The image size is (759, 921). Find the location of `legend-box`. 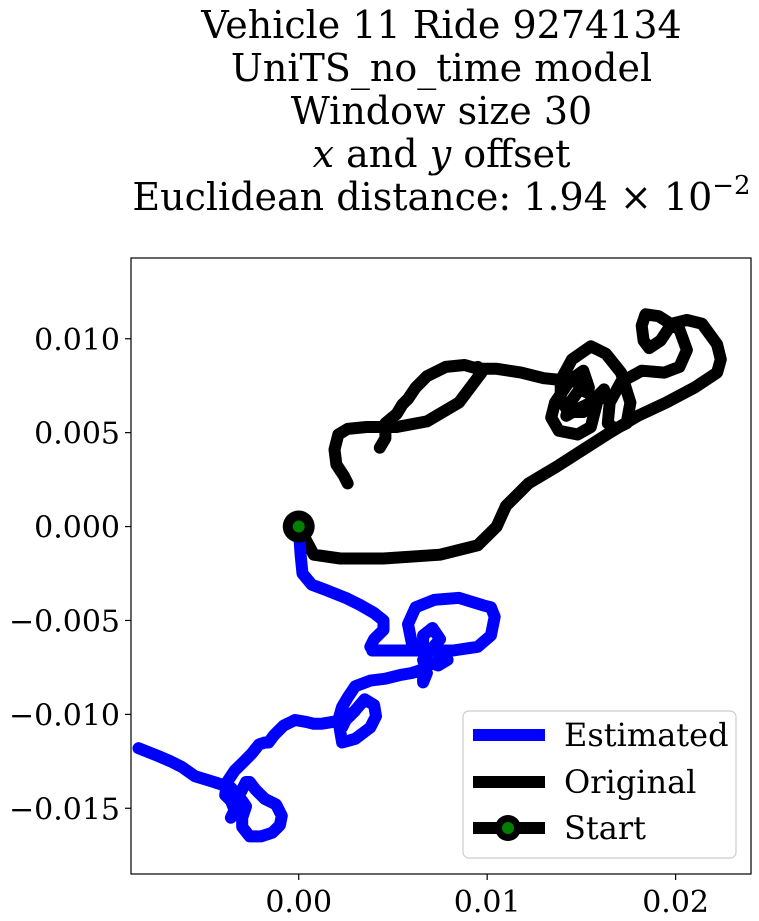

legend-box is located at coordinates (599, 784).